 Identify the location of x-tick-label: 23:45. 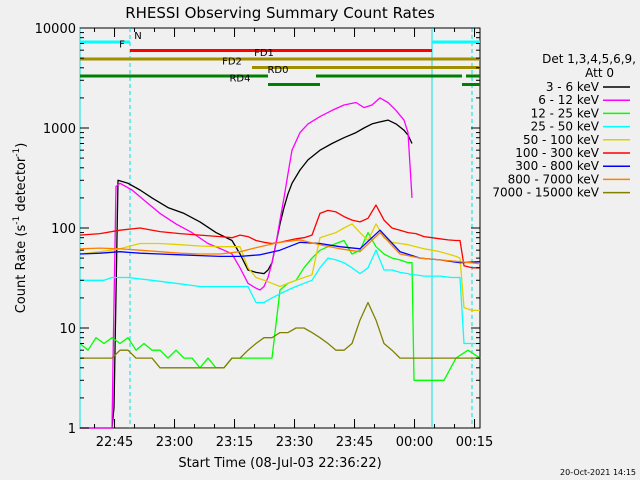
(354, 442).